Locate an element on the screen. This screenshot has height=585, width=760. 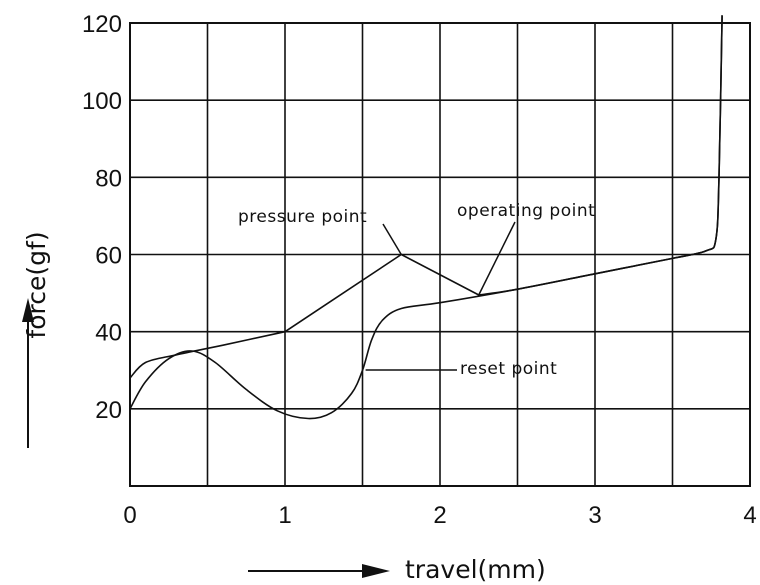
x-tick-label: 1 is located at coordinates (284, 515).